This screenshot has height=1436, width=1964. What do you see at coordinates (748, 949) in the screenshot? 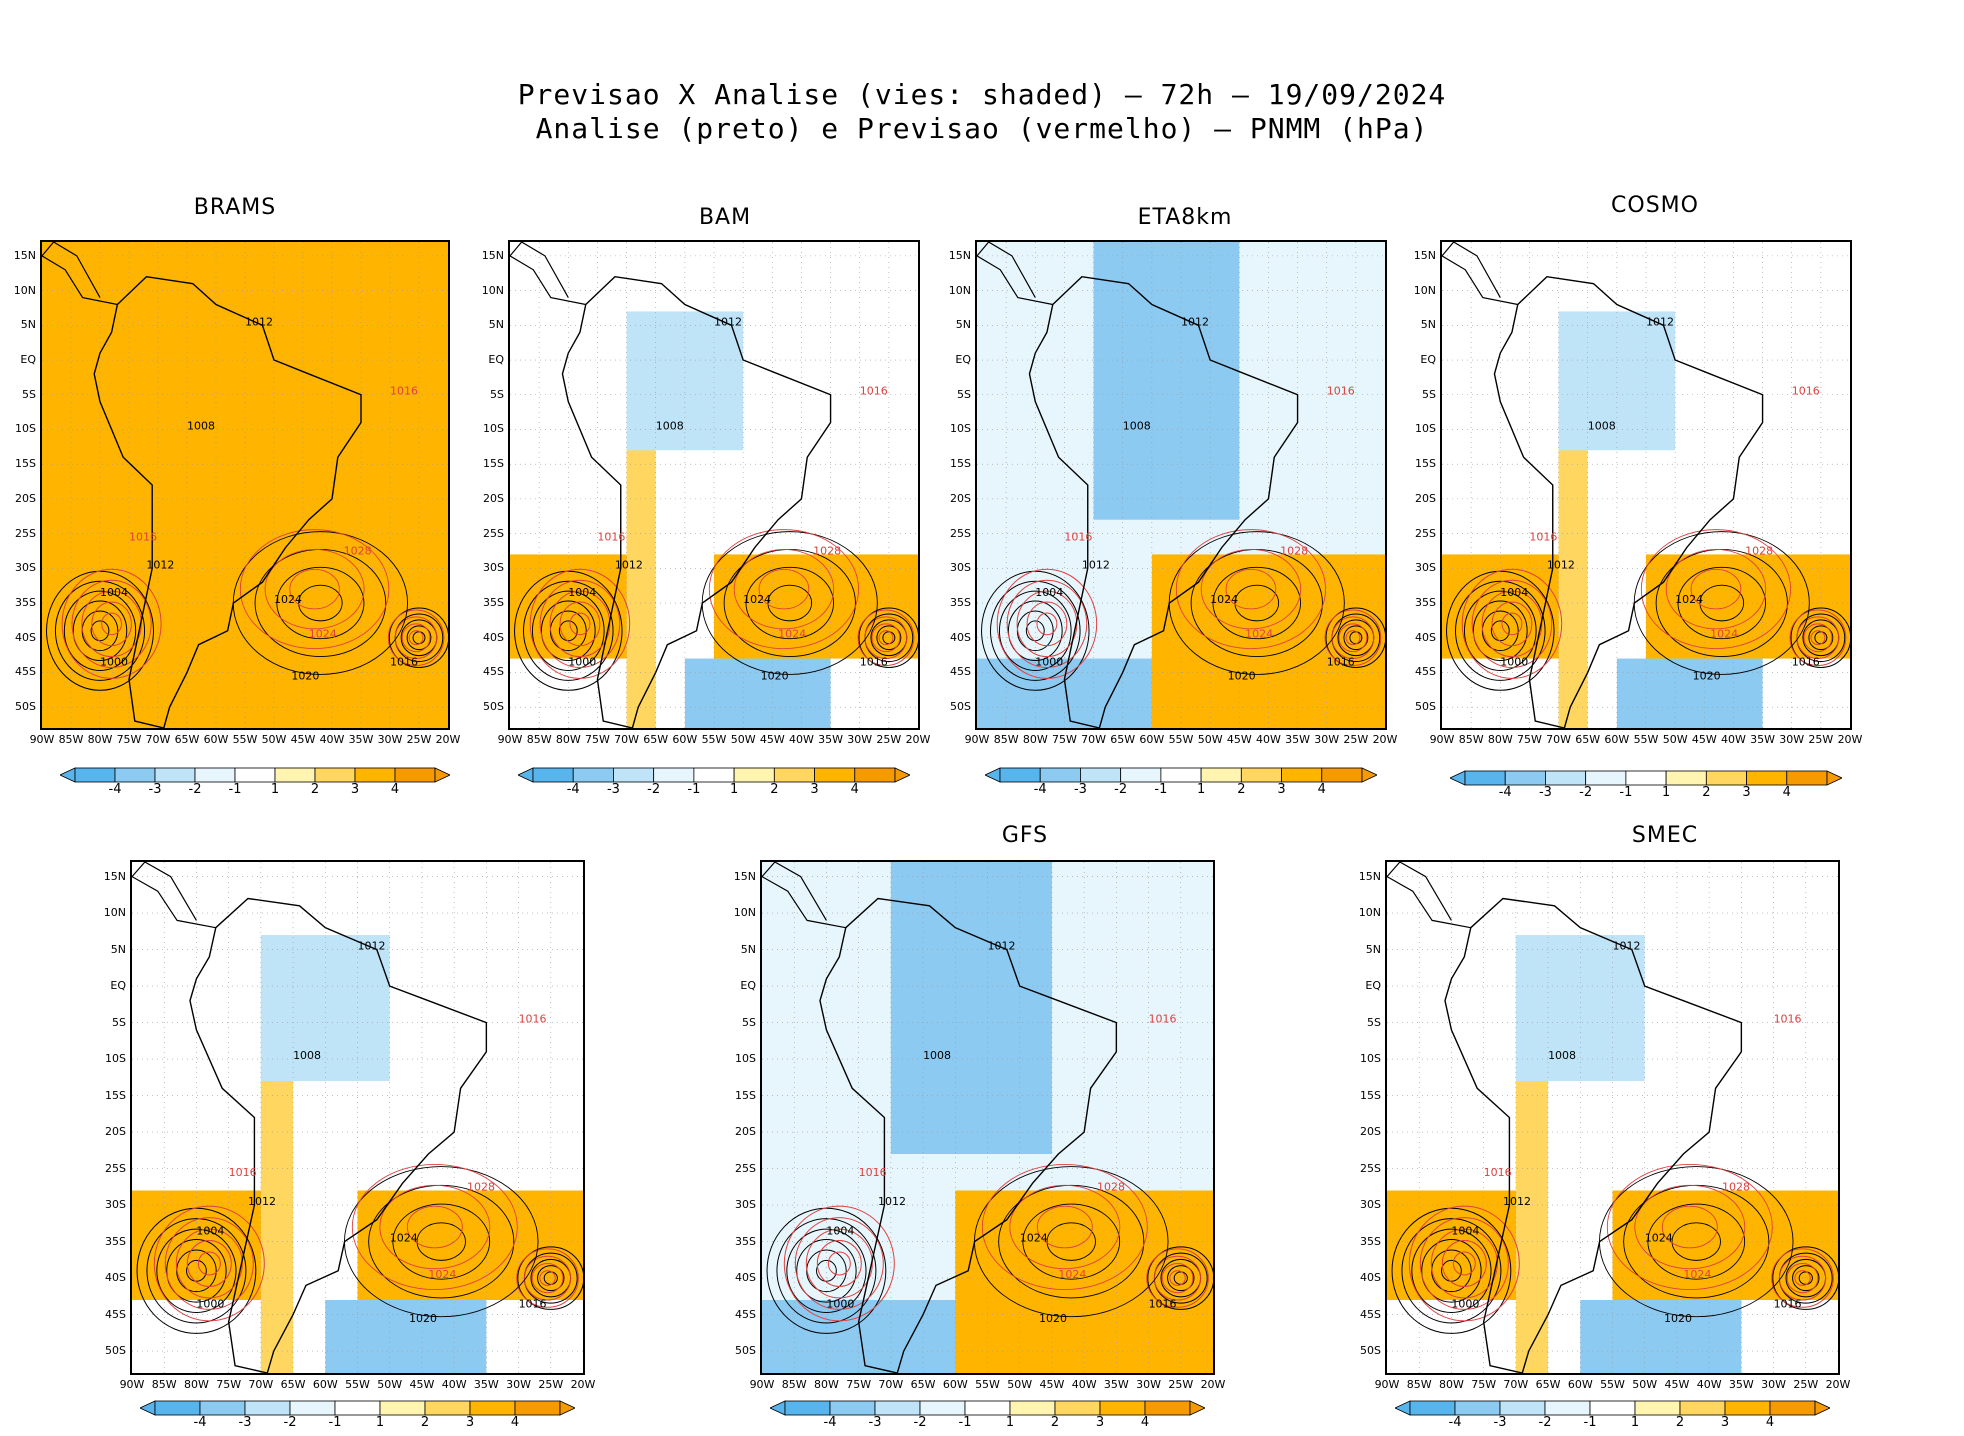
I see `lat-tick-label: 5N` at bounding box center [748, 949].